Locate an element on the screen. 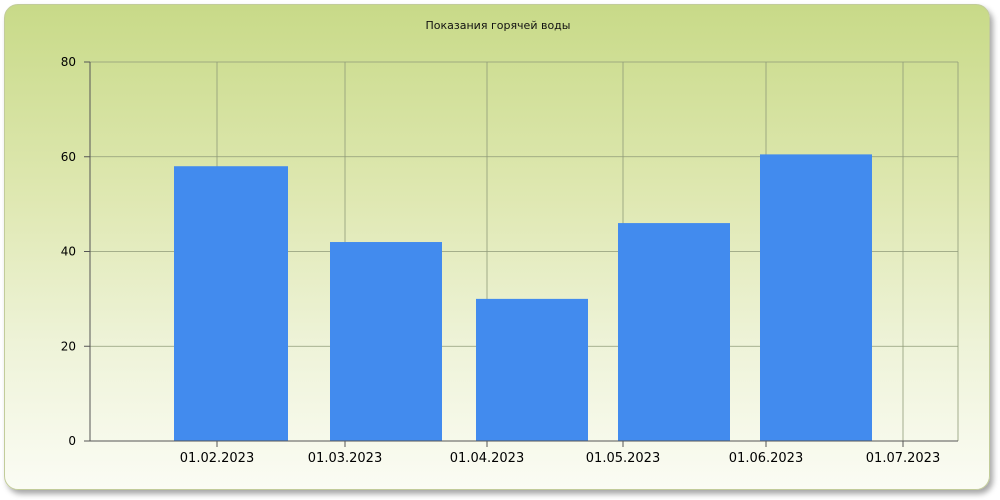  x-tick-label: 01.07.2023 is located at coordinates (903, 458).